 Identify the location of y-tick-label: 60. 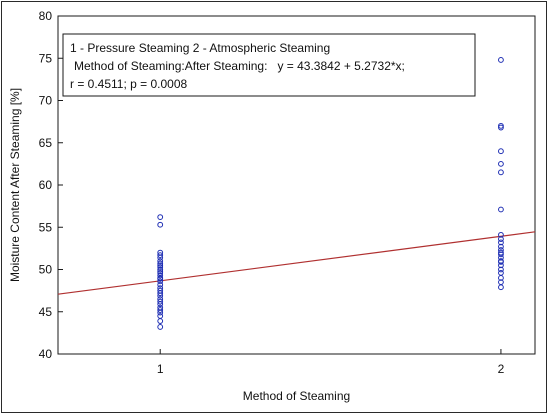
(46, 185).